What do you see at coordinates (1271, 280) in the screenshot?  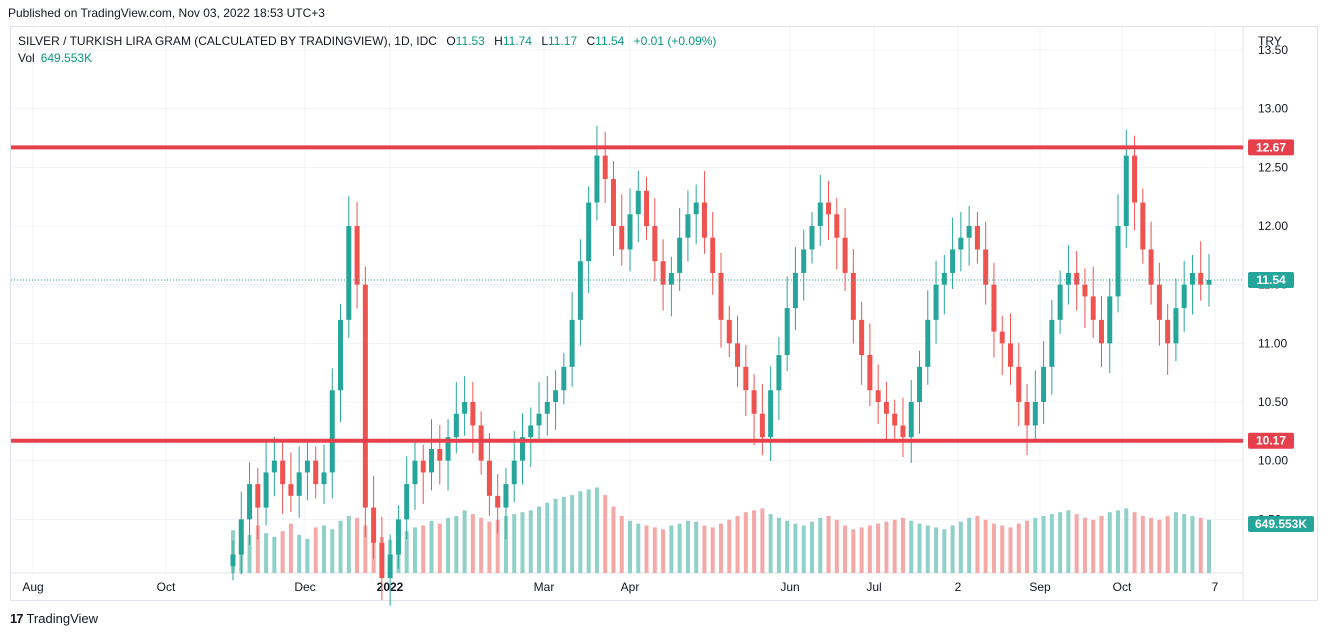 I see `last-price-label: 11.54` at bounding box center [1271, 280].